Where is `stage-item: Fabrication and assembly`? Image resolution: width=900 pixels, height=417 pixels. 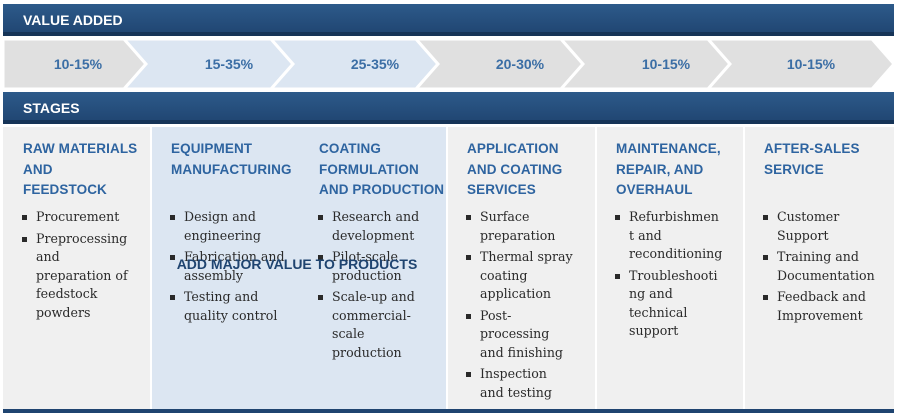 stage-item: Fabrication and assembly is located at coordinates (230, 266).